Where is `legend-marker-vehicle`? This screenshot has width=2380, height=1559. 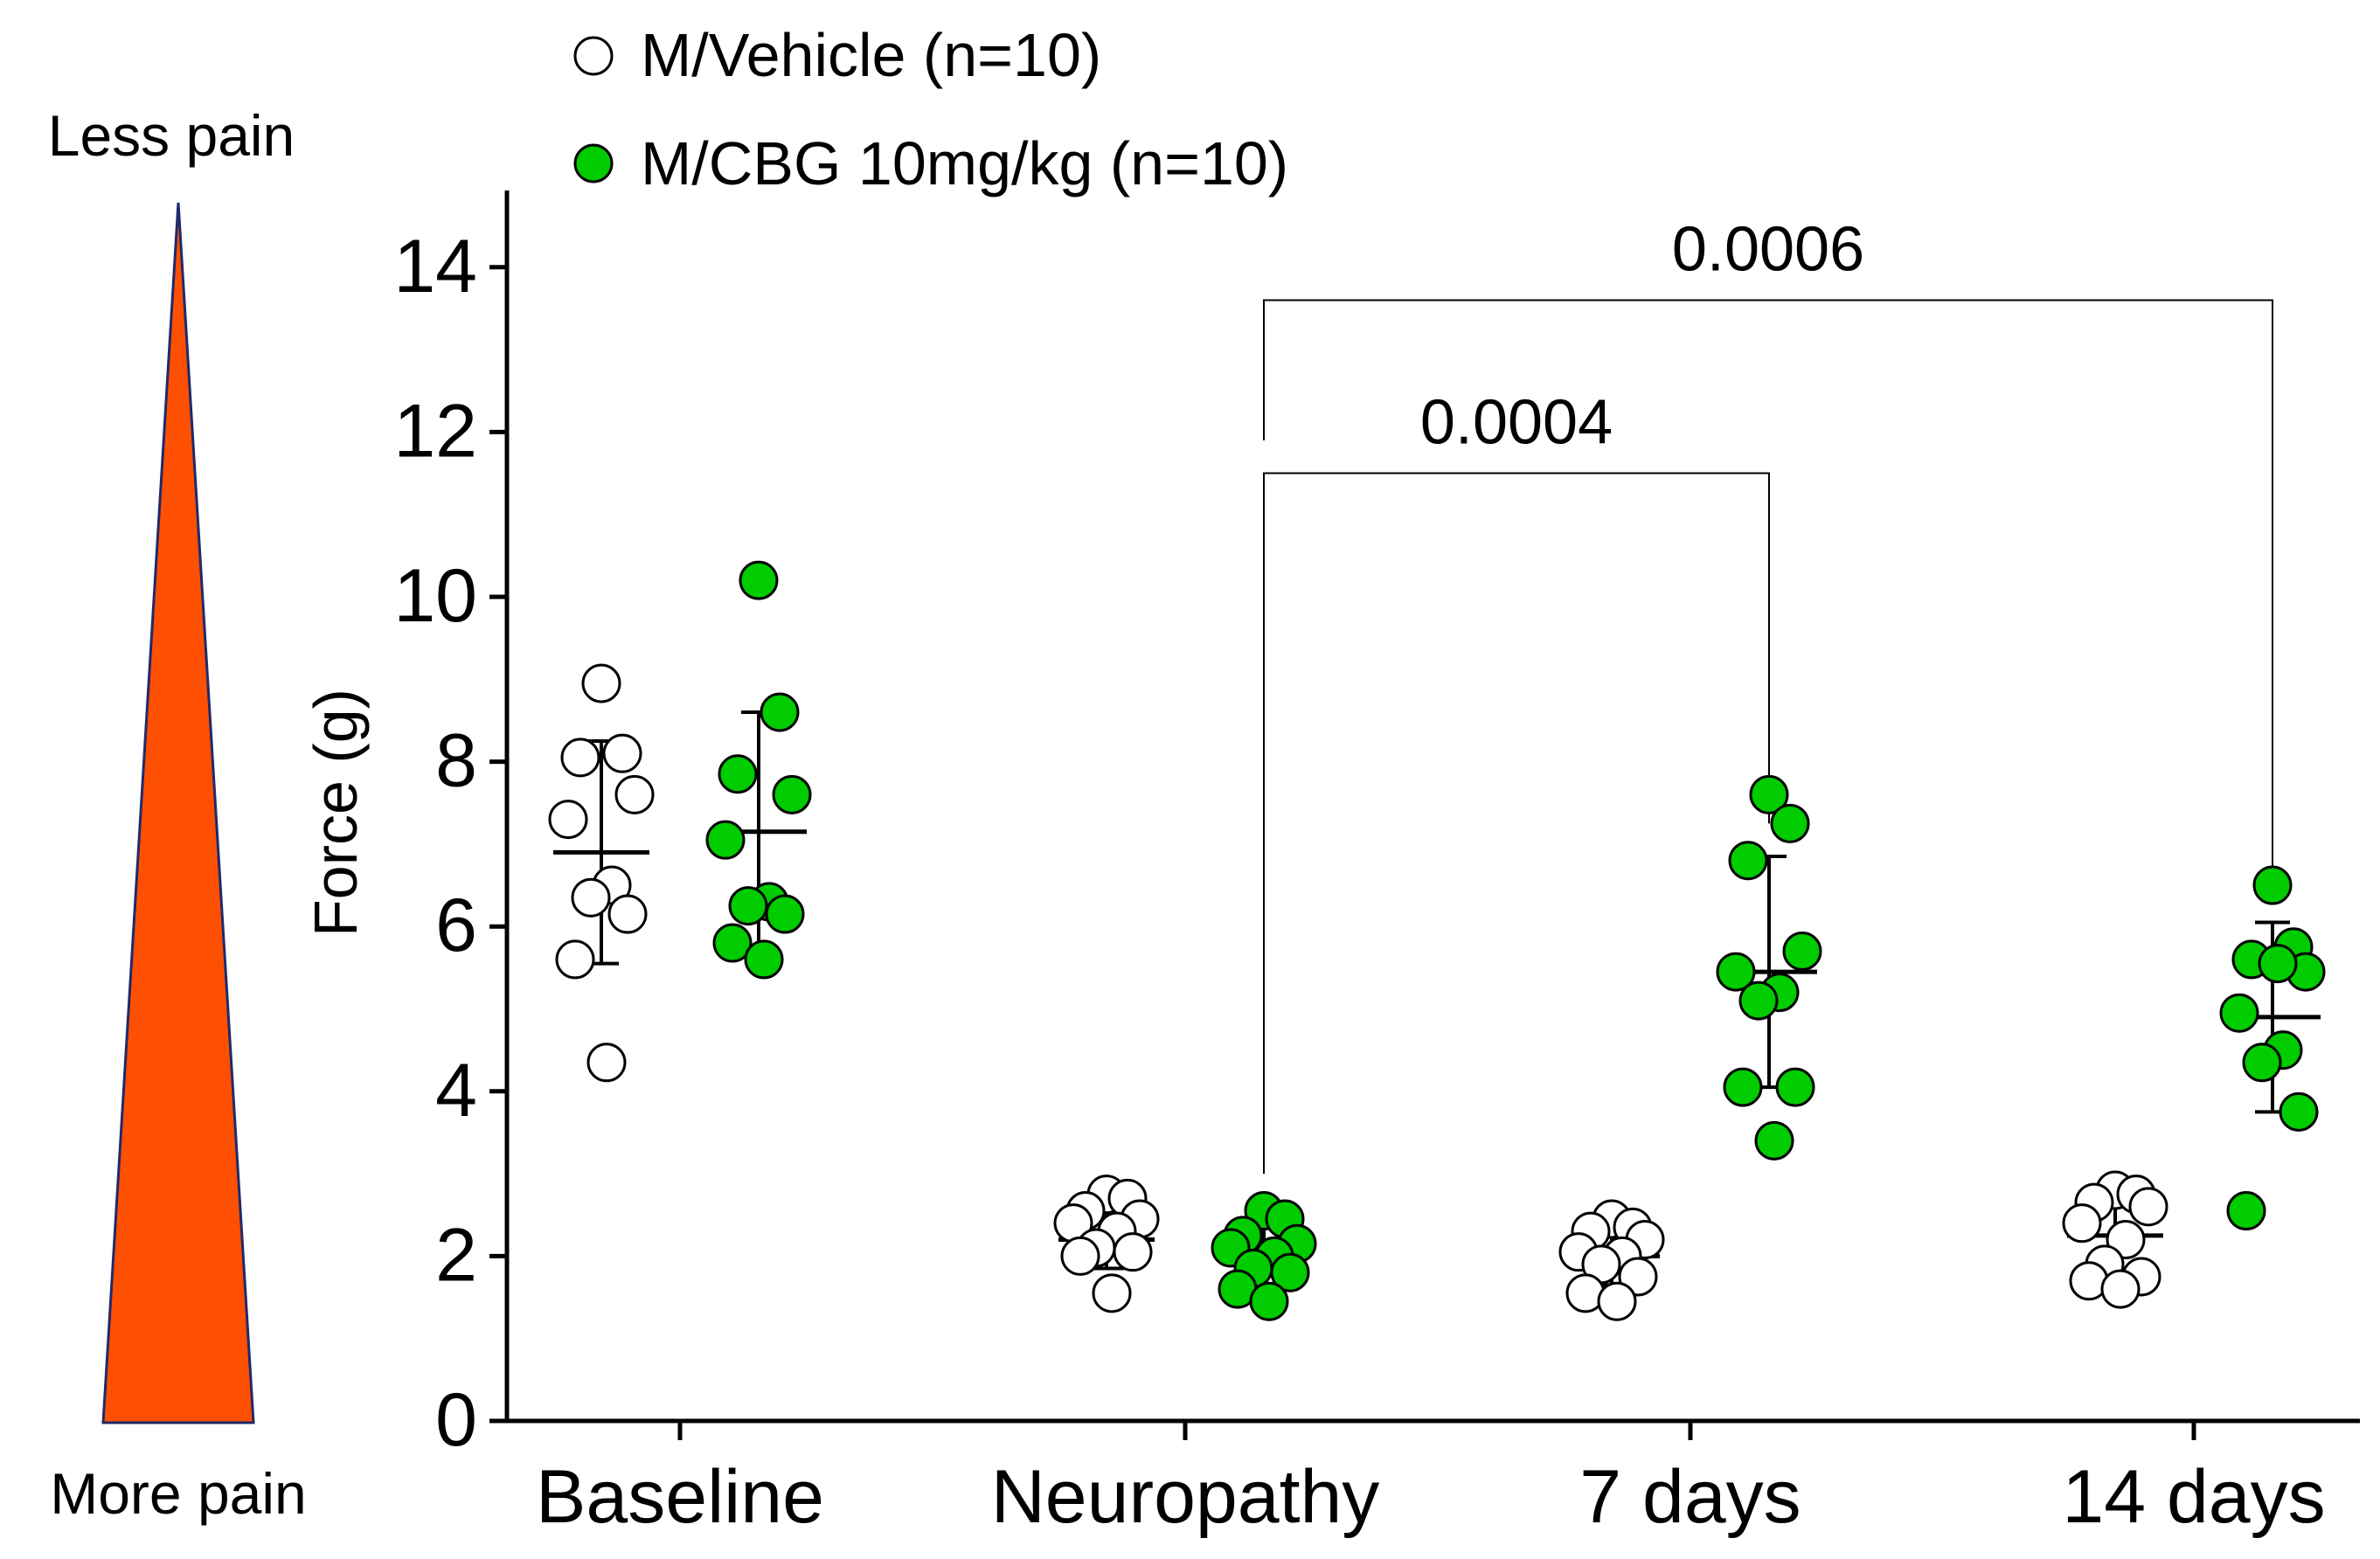
legend-marker-vehicle is located at coordinates (593, 56).